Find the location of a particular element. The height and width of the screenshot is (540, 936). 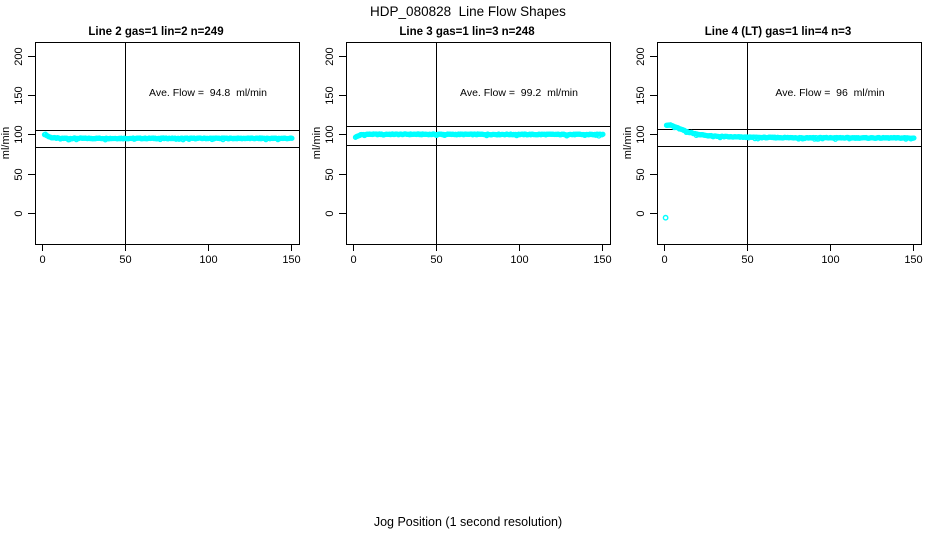

scatter-plot-line-4: 0 50 100 150 0 50 100 150 200 ml/min is located at coordinates (772, 154).